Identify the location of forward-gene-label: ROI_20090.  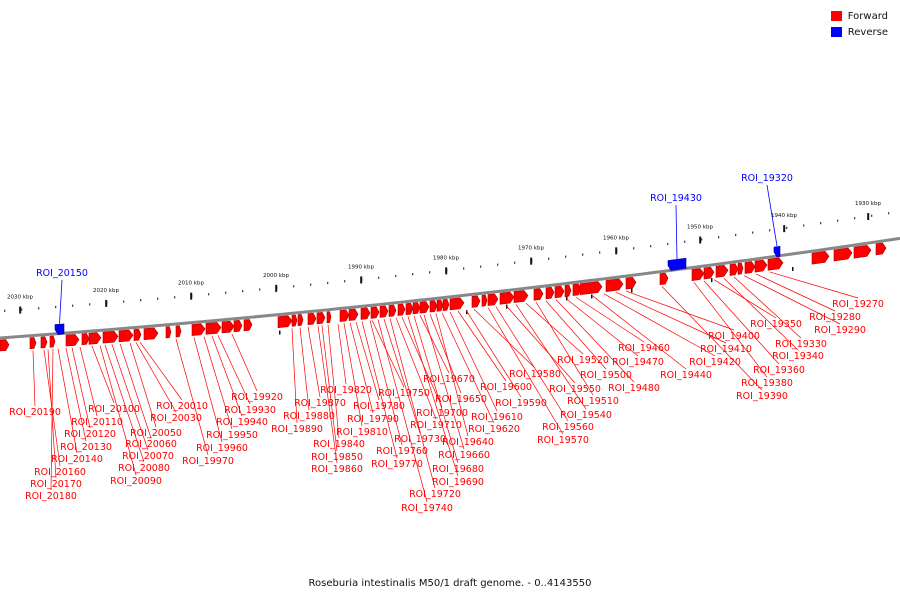
(136, 481).